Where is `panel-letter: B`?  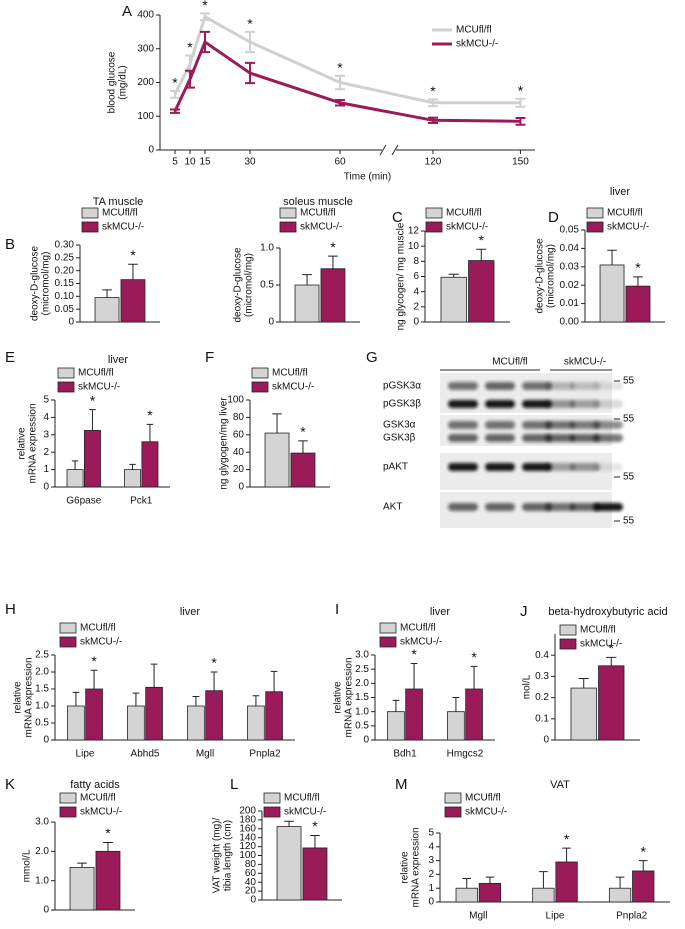
panel-letter: B is located at coordinates (10, 244).